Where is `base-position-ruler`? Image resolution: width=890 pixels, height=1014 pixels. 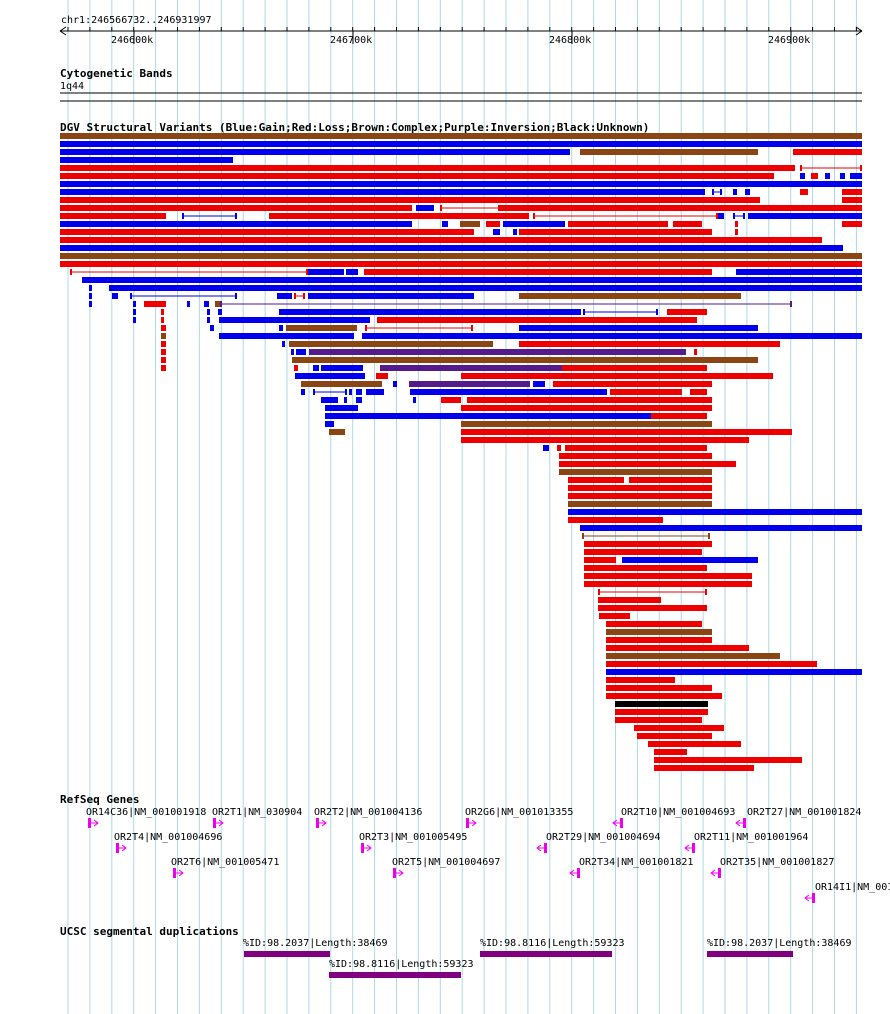 base-position-ruler is located at coordinates (461, 35).